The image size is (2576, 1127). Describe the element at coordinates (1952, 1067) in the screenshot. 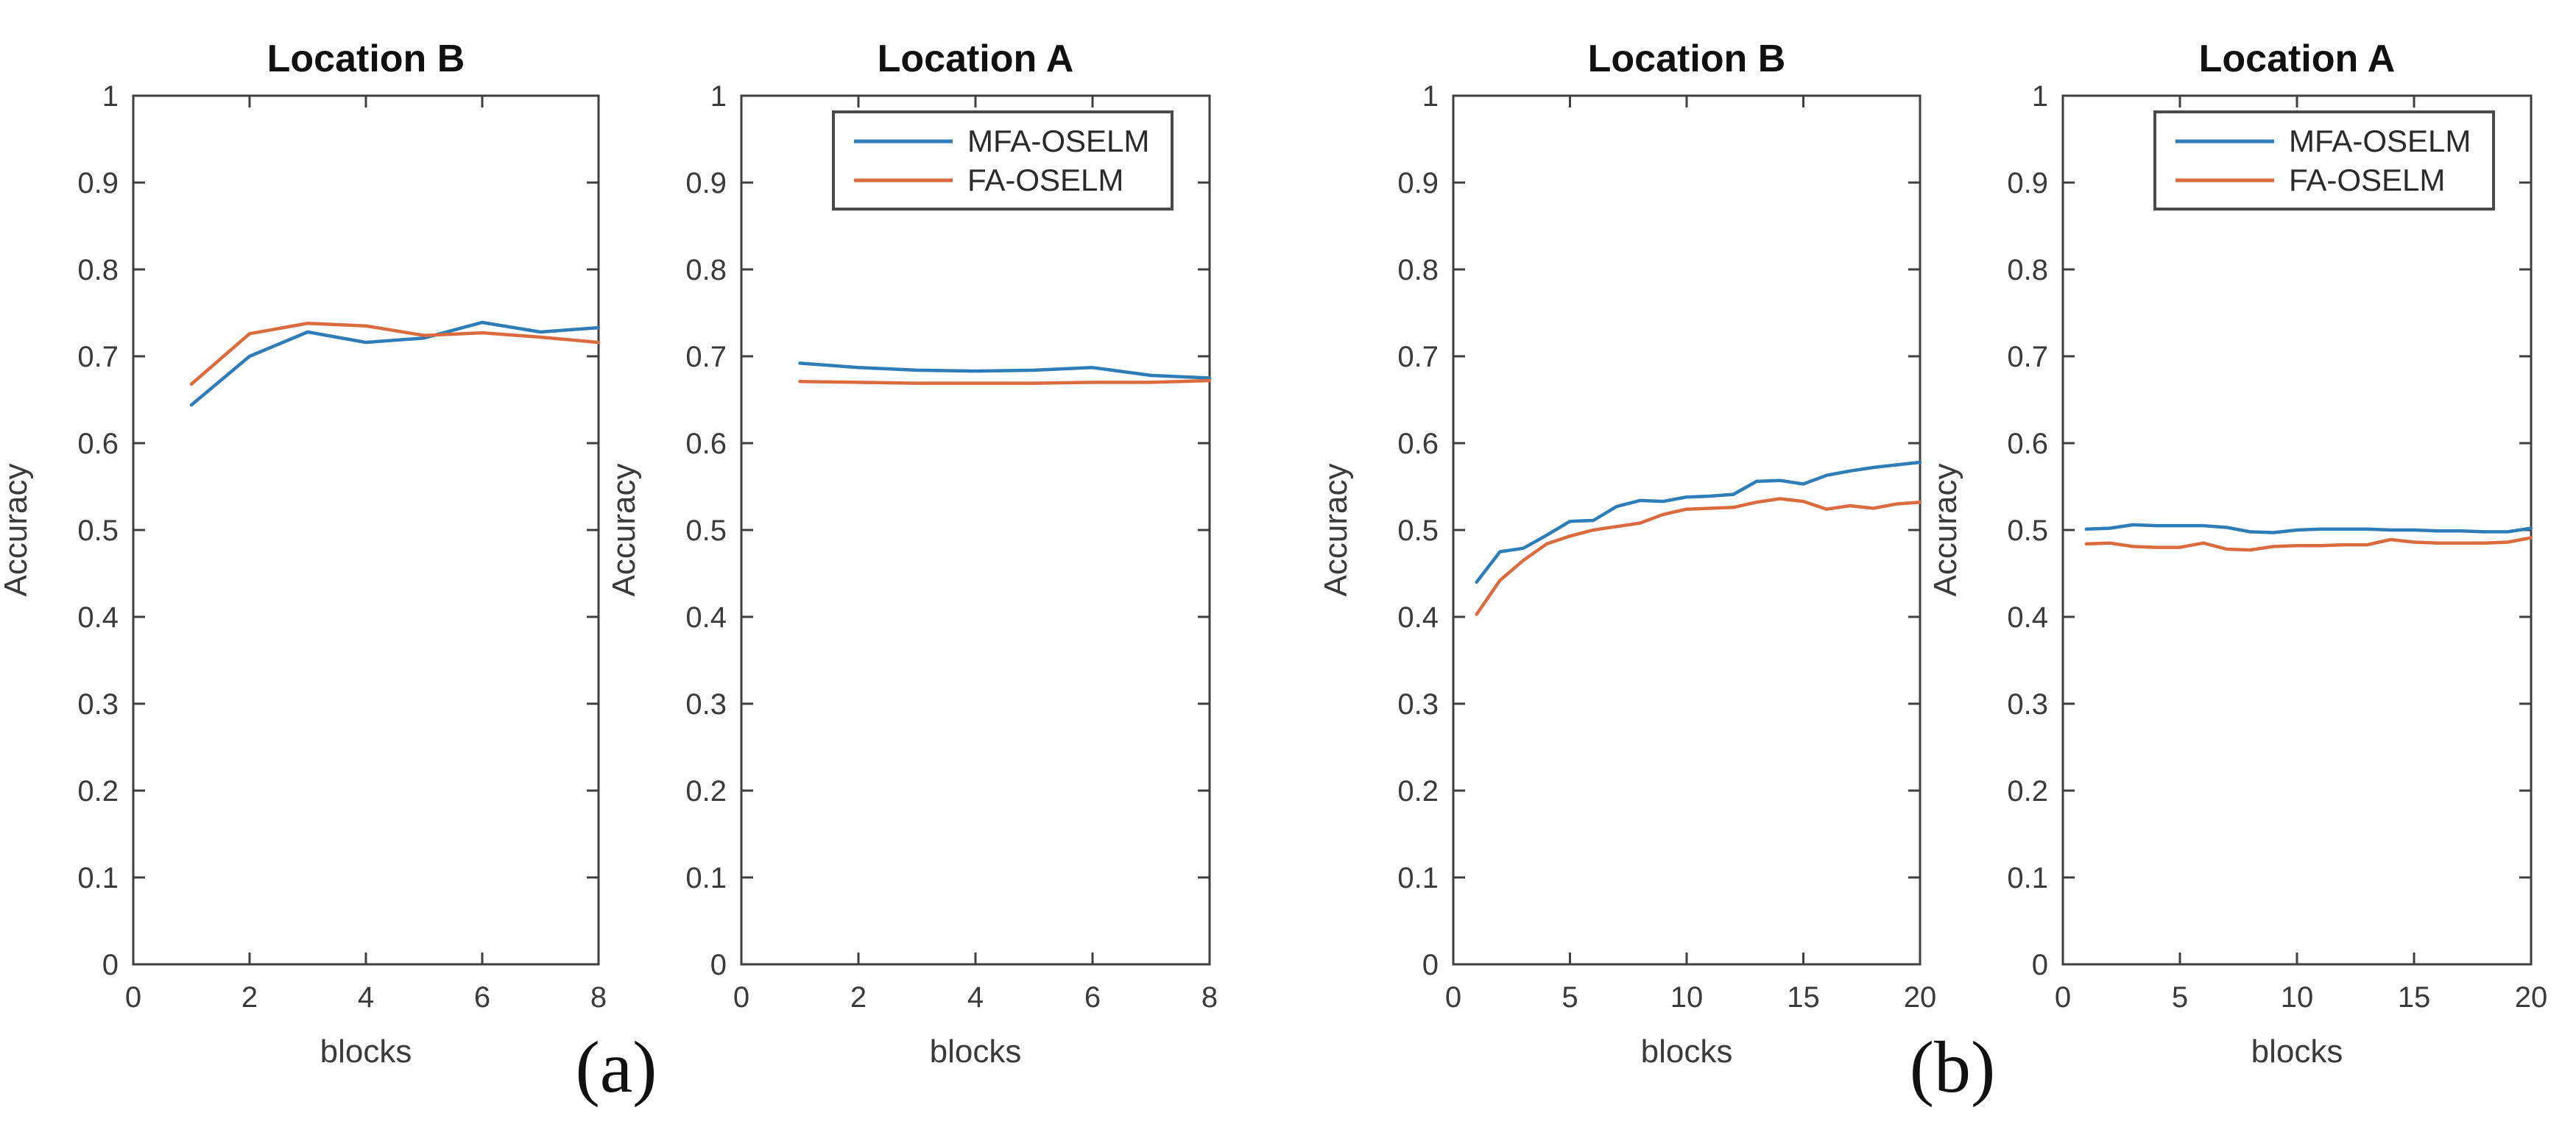

I see `panel-label-b: (b)` at that location.